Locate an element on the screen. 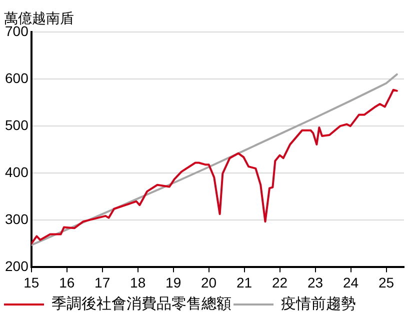 The width and height of the screenshot is (410, 322). x-tick-label: 23 is located at coordinates (315, 282).